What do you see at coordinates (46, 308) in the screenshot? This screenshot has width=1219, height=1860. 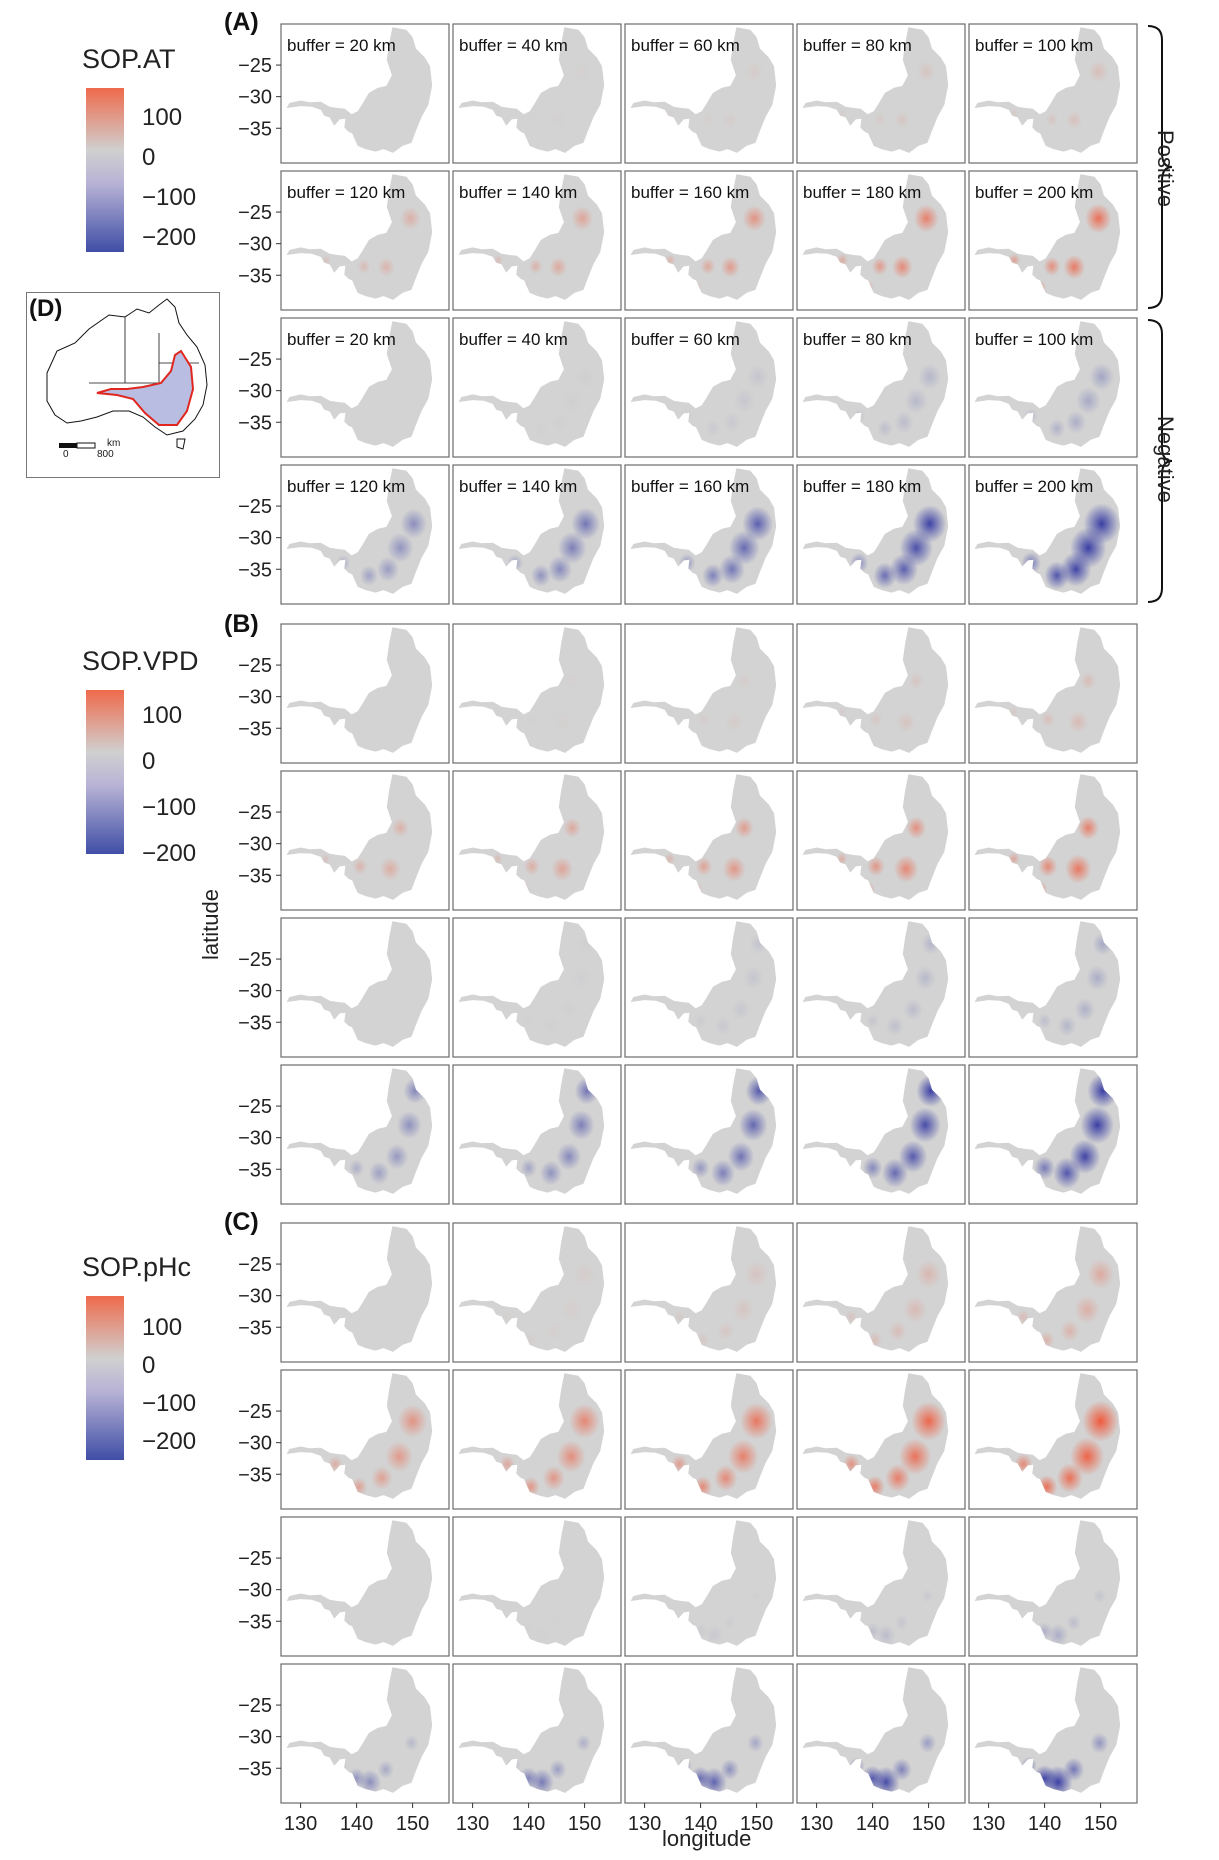 I see `panel-tag-d: (D)` at bounding box center [46, 308].